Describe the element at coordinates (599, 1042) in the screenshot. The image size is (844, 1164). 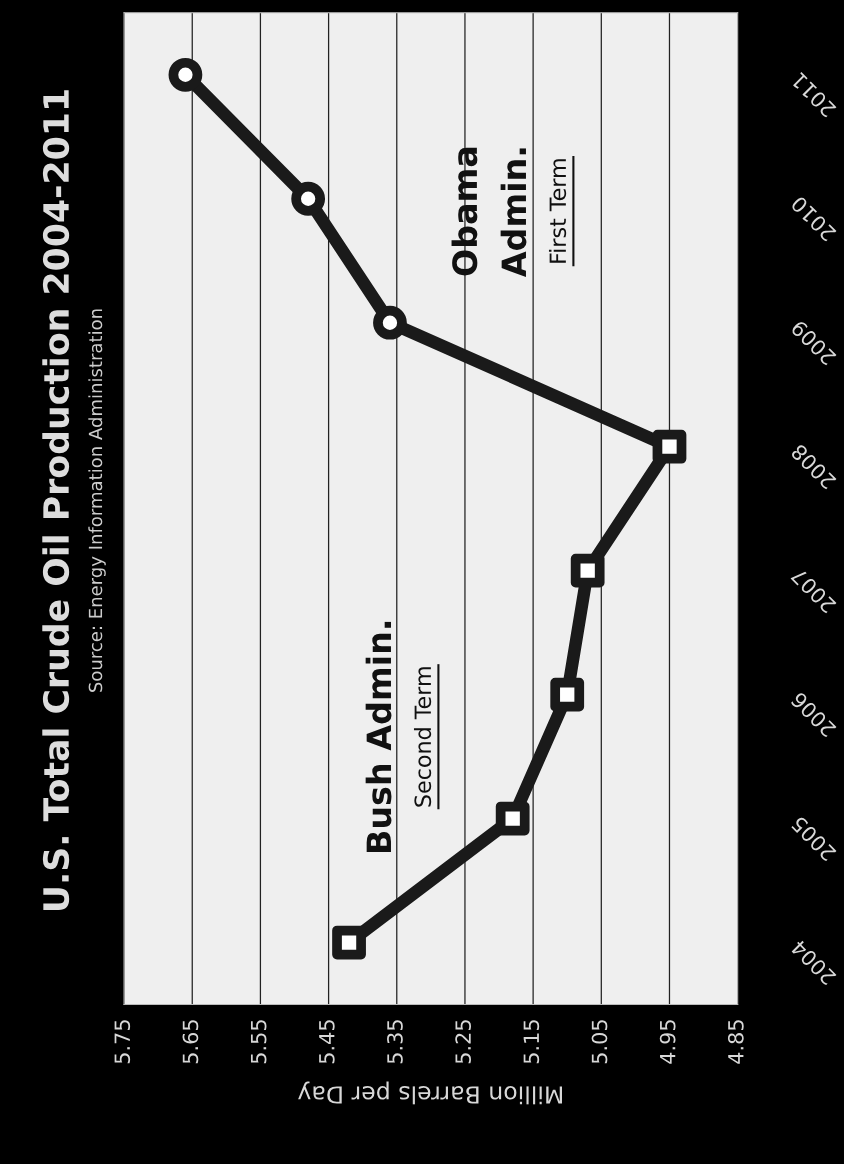
I see `x-tick-label: 5.05` at that location.